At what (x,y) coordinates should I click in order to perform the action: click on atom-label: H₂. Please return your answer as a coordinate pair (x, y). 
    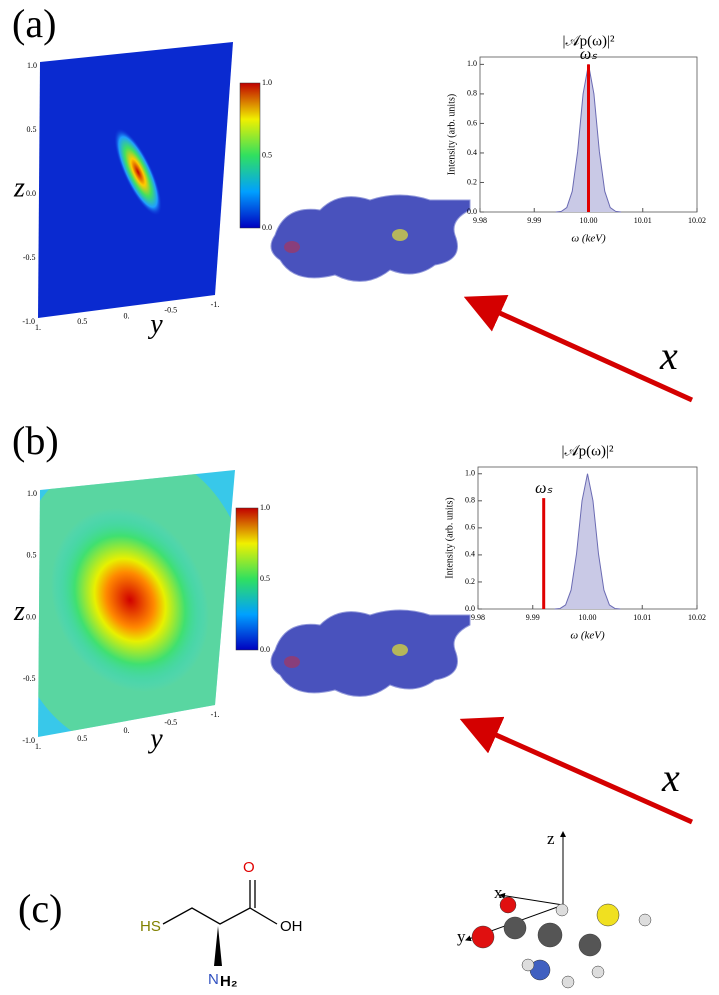
    Looking at the image, I should click on (229, 981).